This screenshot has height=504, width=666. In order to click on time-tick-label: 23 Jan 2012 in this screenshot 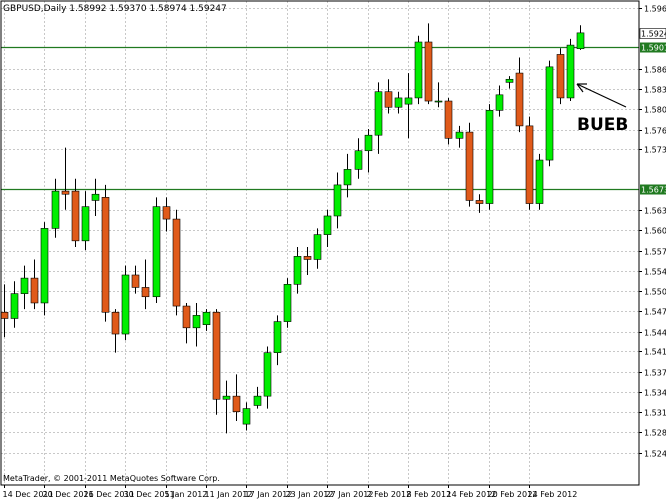, I will do `click(310, 494)`.